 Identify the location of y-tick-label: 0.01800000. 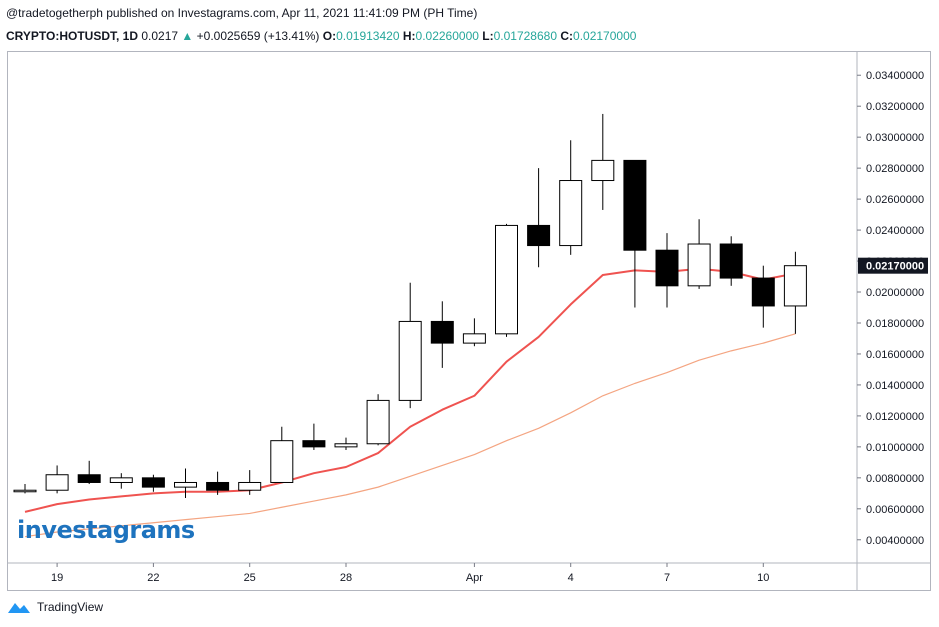
(895, 324).